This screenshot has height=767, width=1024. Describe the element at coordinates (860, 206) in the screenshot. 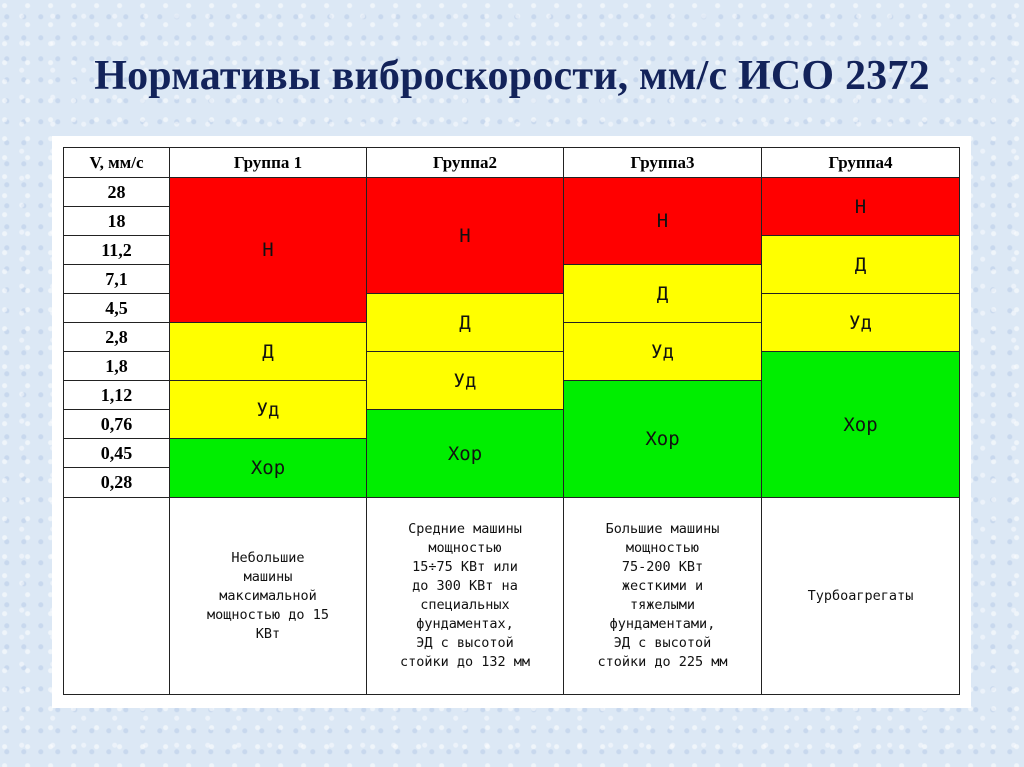

I see `group-4-zone-unacceptable: Н` at that location.